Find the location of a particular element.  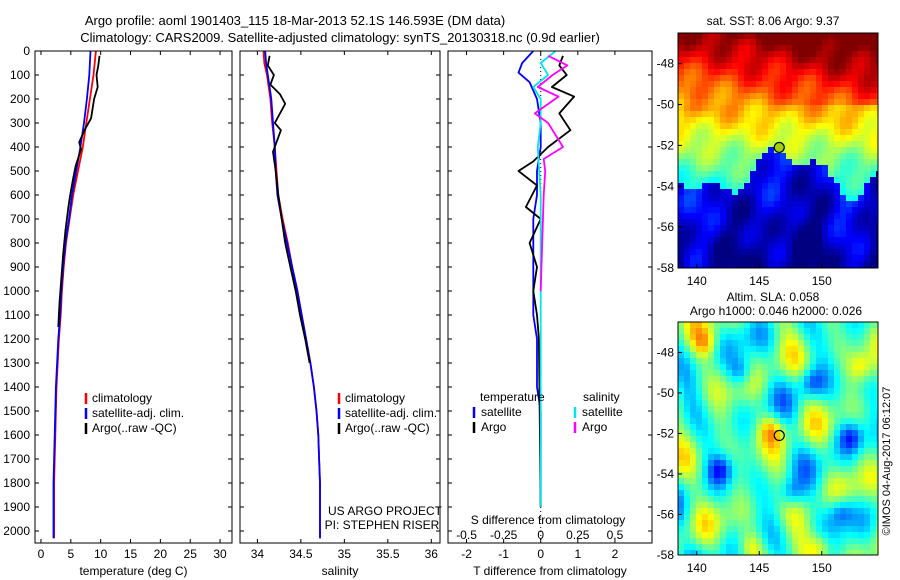

sla-map-ytick-label: -48 is located at coordinates (666, 352).